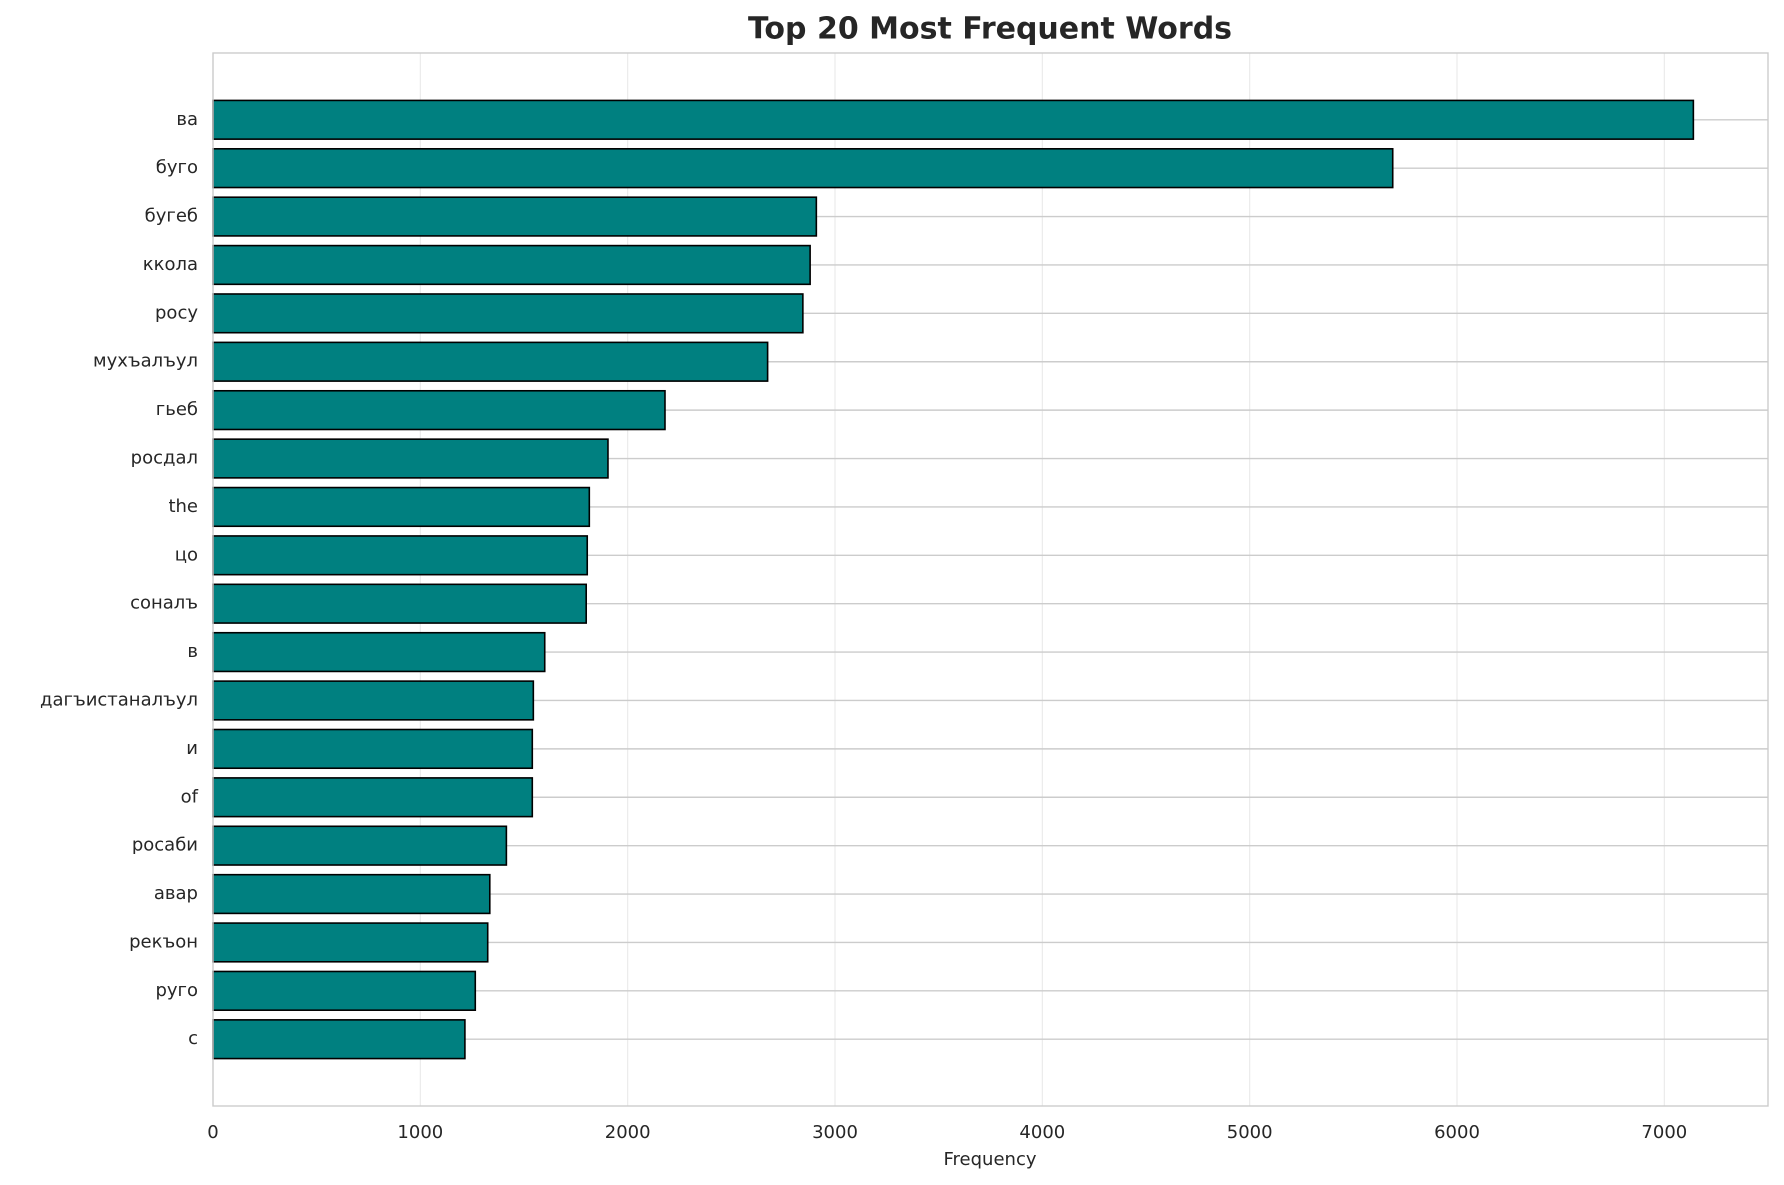 This screenshot has width=1784, height=1185. Describe the element at coordinates (176, 312) in the screenshot. I see `y-tick-label: росу` at that location.